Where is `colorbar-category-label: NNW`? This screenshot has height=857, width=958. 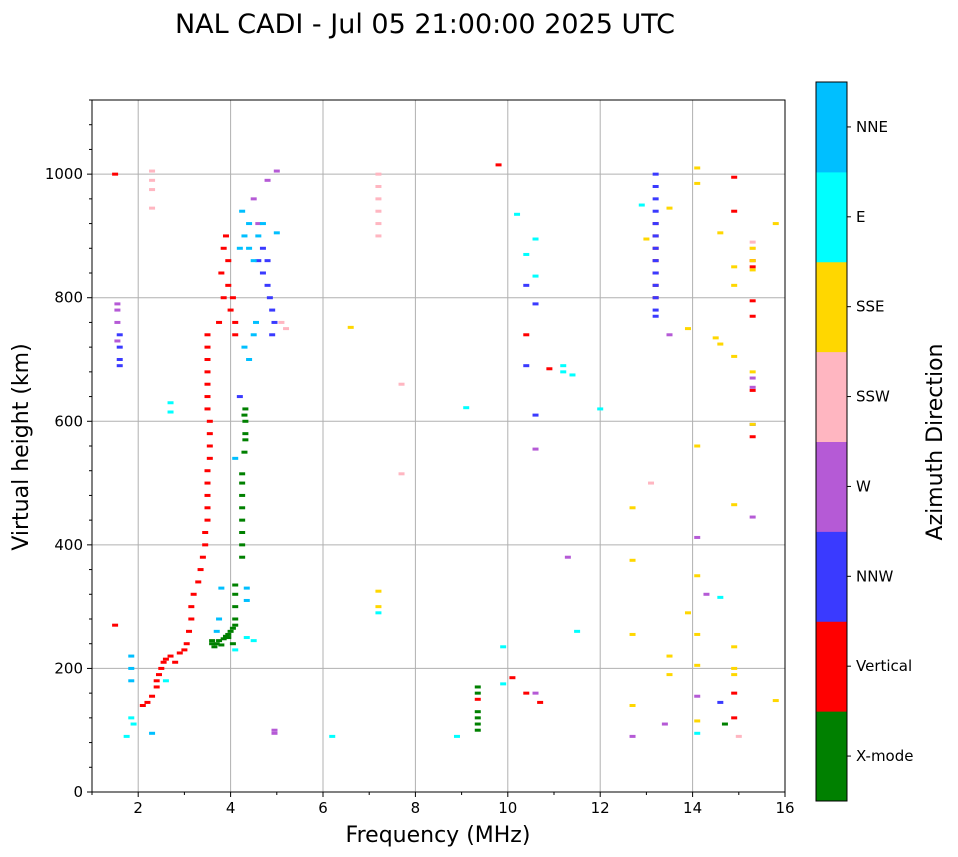
colorbar-category-label: NNW is located at coordinates (874, 576).